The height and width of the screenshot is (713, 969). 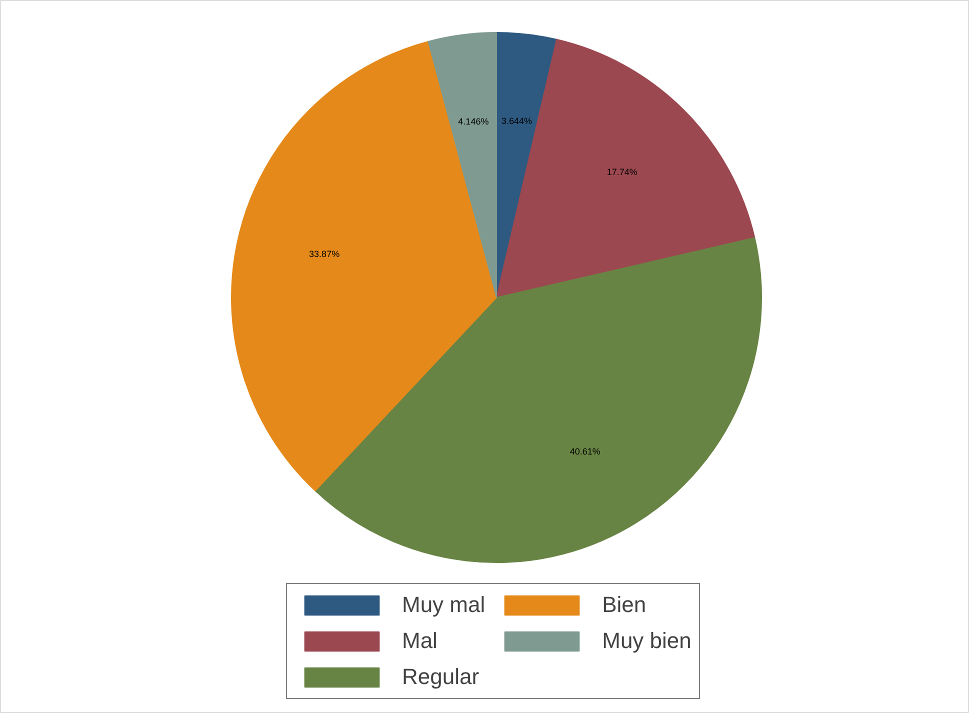 What do you see at coordinates (324, 254) in the screenshot?
I see `data-label: 33.87%` at bounding box center [324, 254].